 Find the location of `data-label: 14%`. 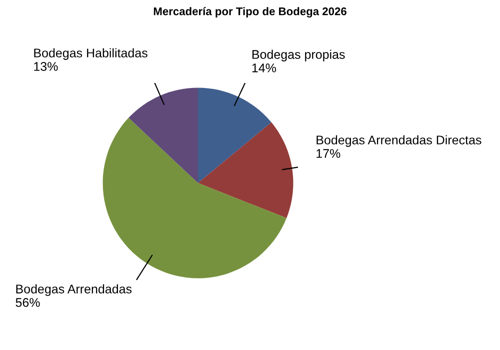

data-label: 14% is located at coordinates (264, 68).